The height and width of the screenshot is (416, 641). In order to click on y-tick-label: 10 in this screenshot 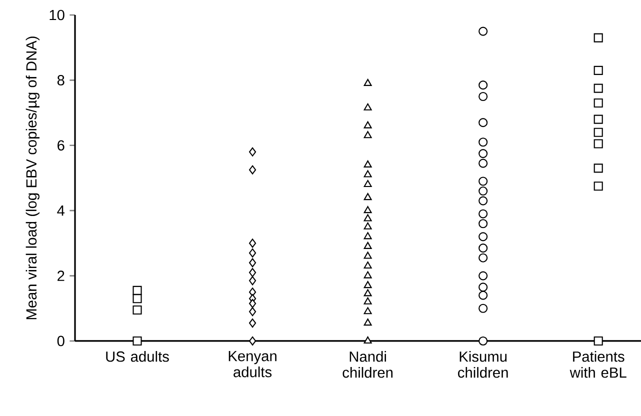, I will do `click(57, 15)`.